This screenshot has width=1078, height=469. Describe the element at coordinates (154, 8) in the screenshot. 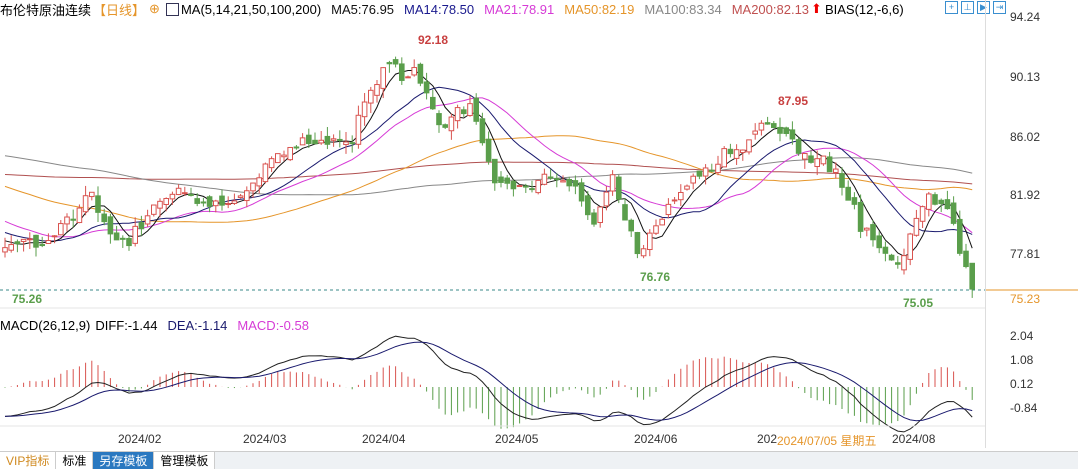

I see `add-icon: ⊕` at that location.